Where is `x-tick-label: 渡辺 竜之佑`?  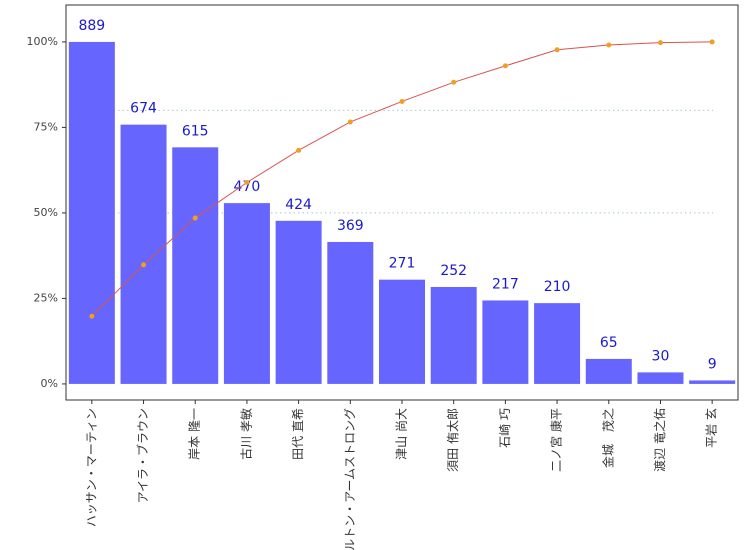 x-tick-label: 渡辺 竜之佑 is located at coordinates (659, 440).